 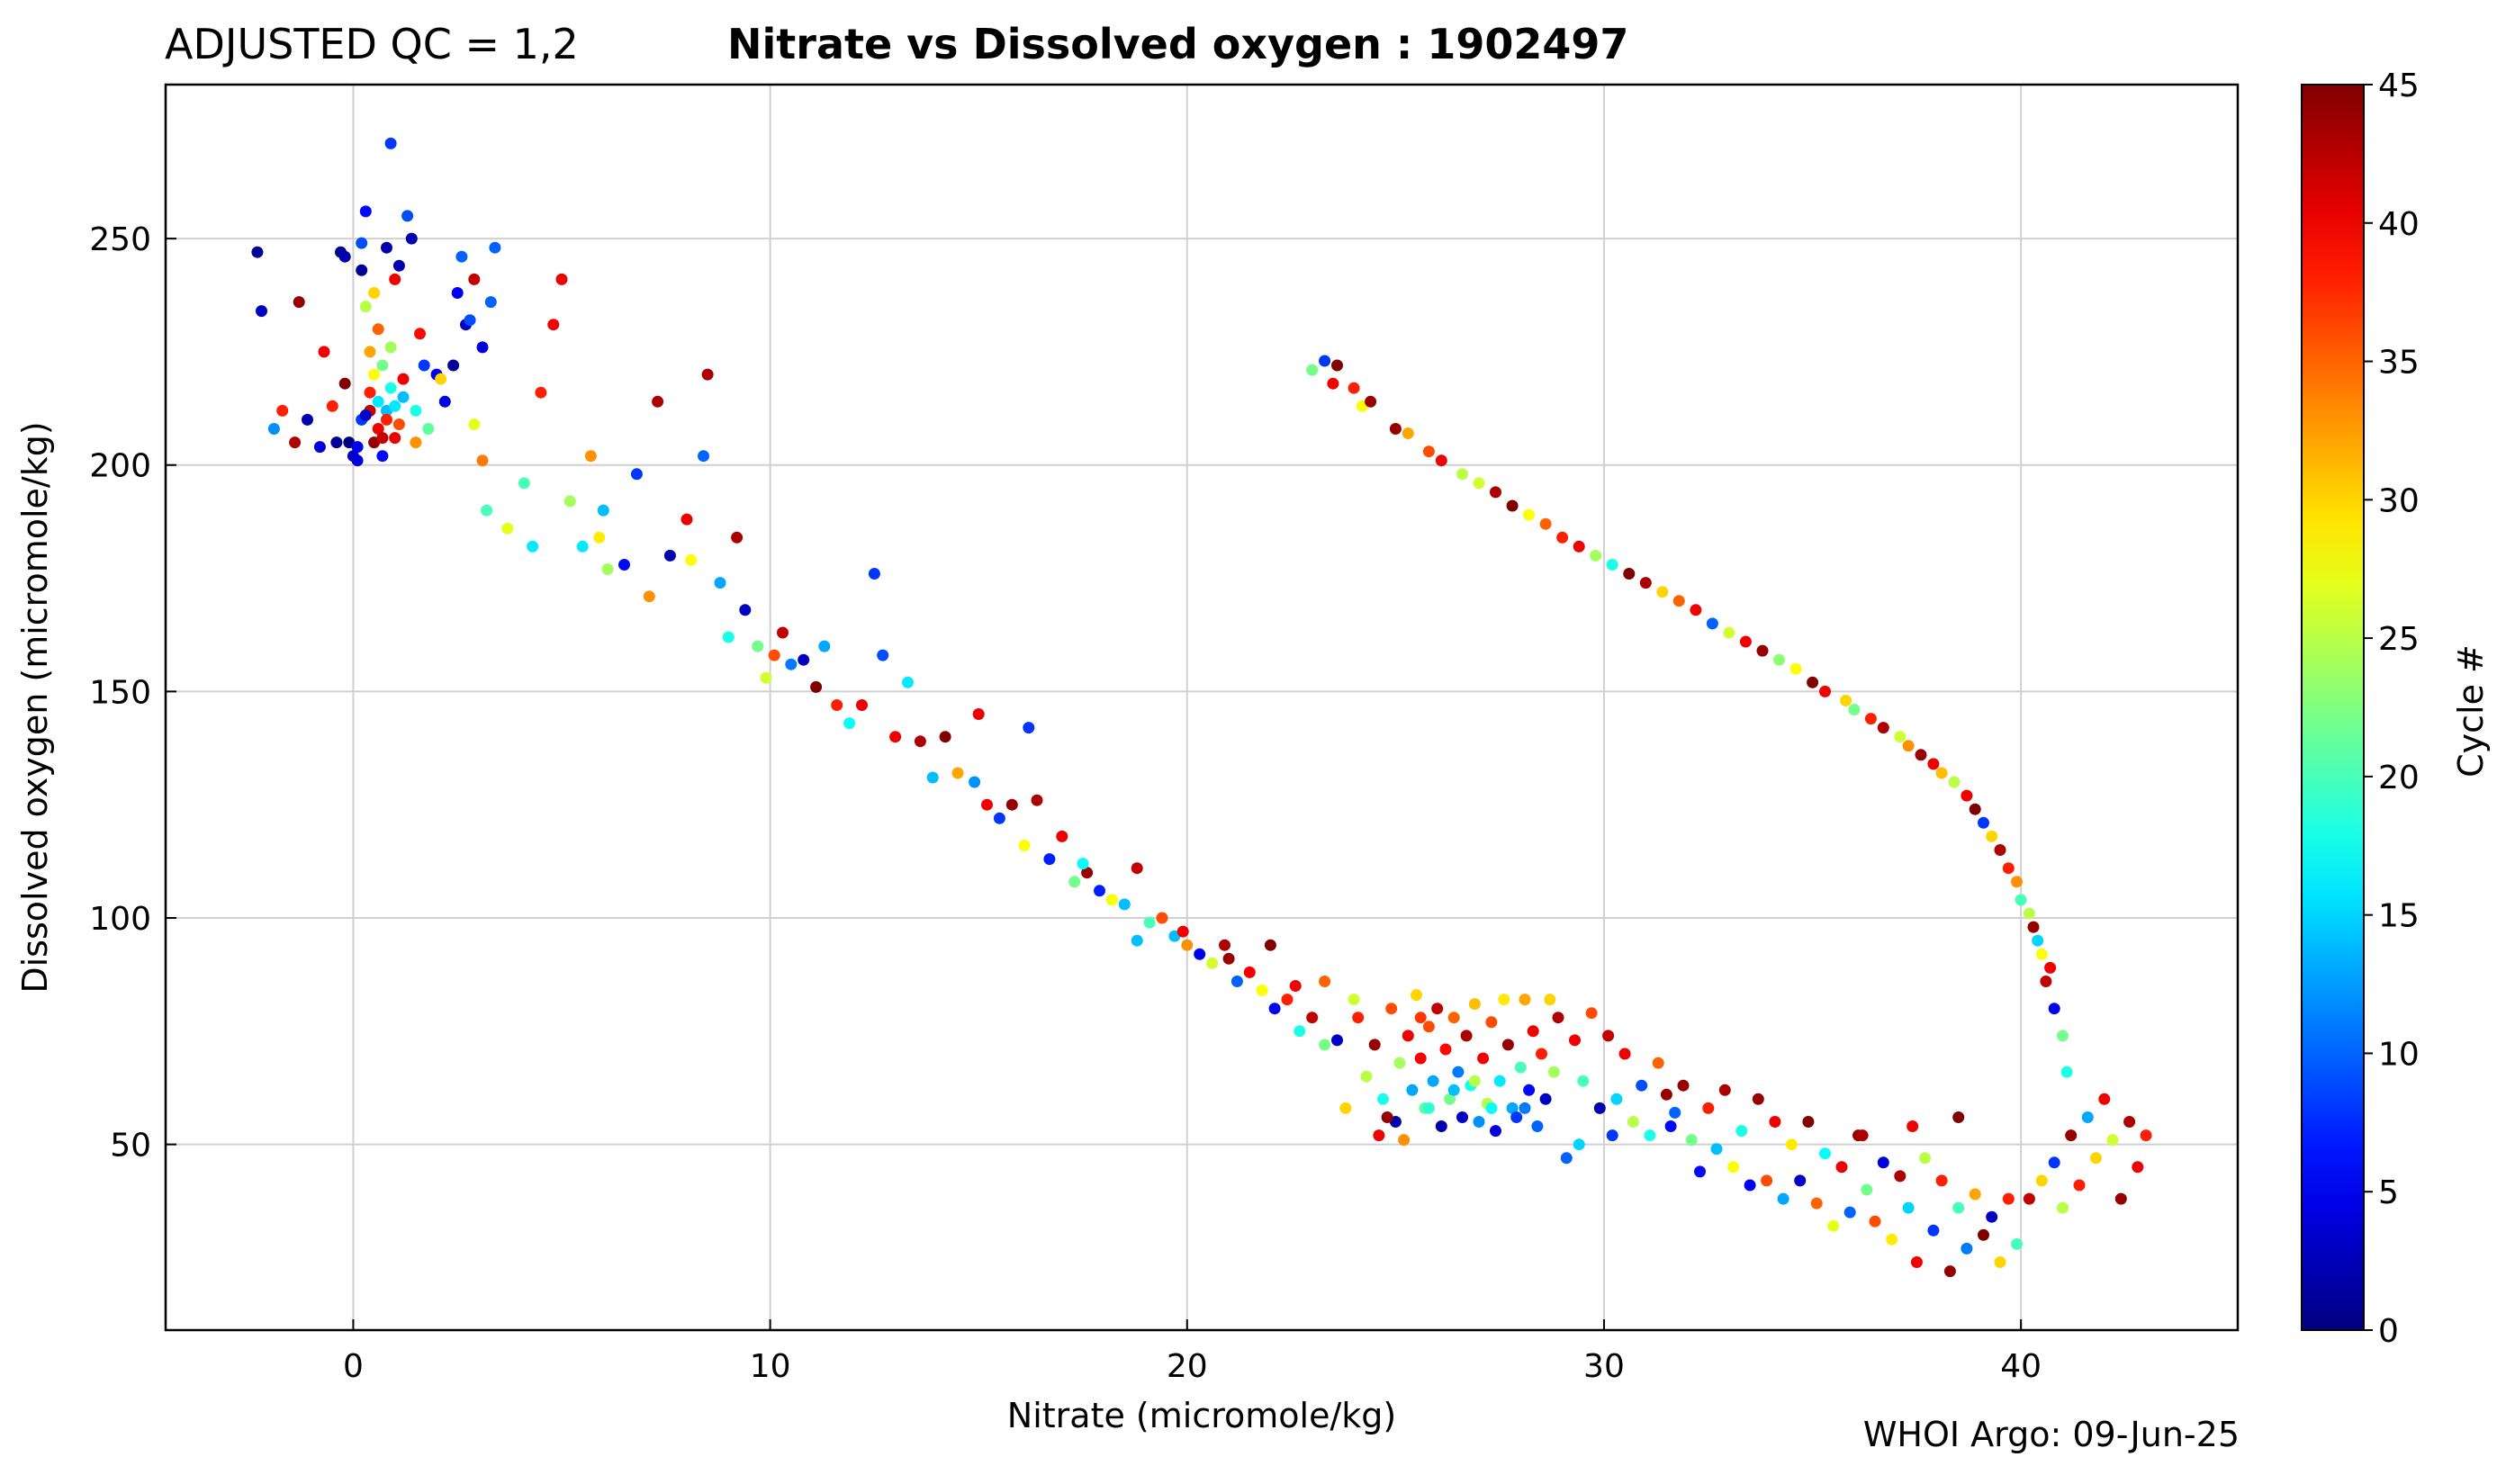 What do you see at coordinates (2333, 708) in the screenshot?
I see `colorbar` at bounding box center [2333, 708].